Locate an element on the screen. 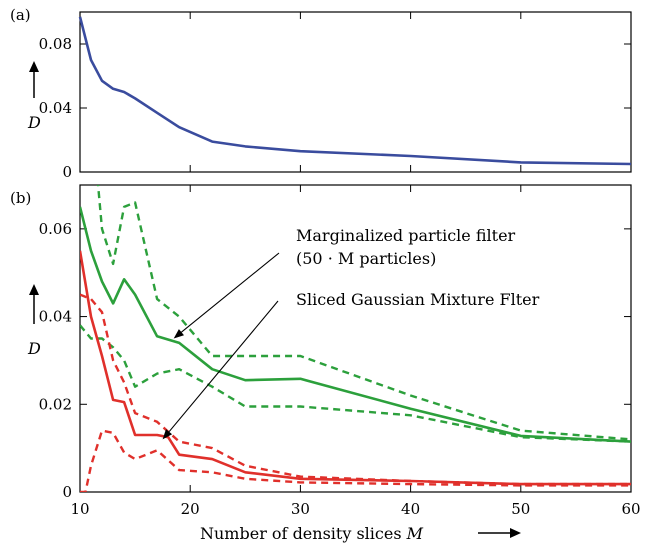 The width and height of the screenshot is (657, 548). panel-a-y-tick-label: 0 is located at coordinates (67, 172).